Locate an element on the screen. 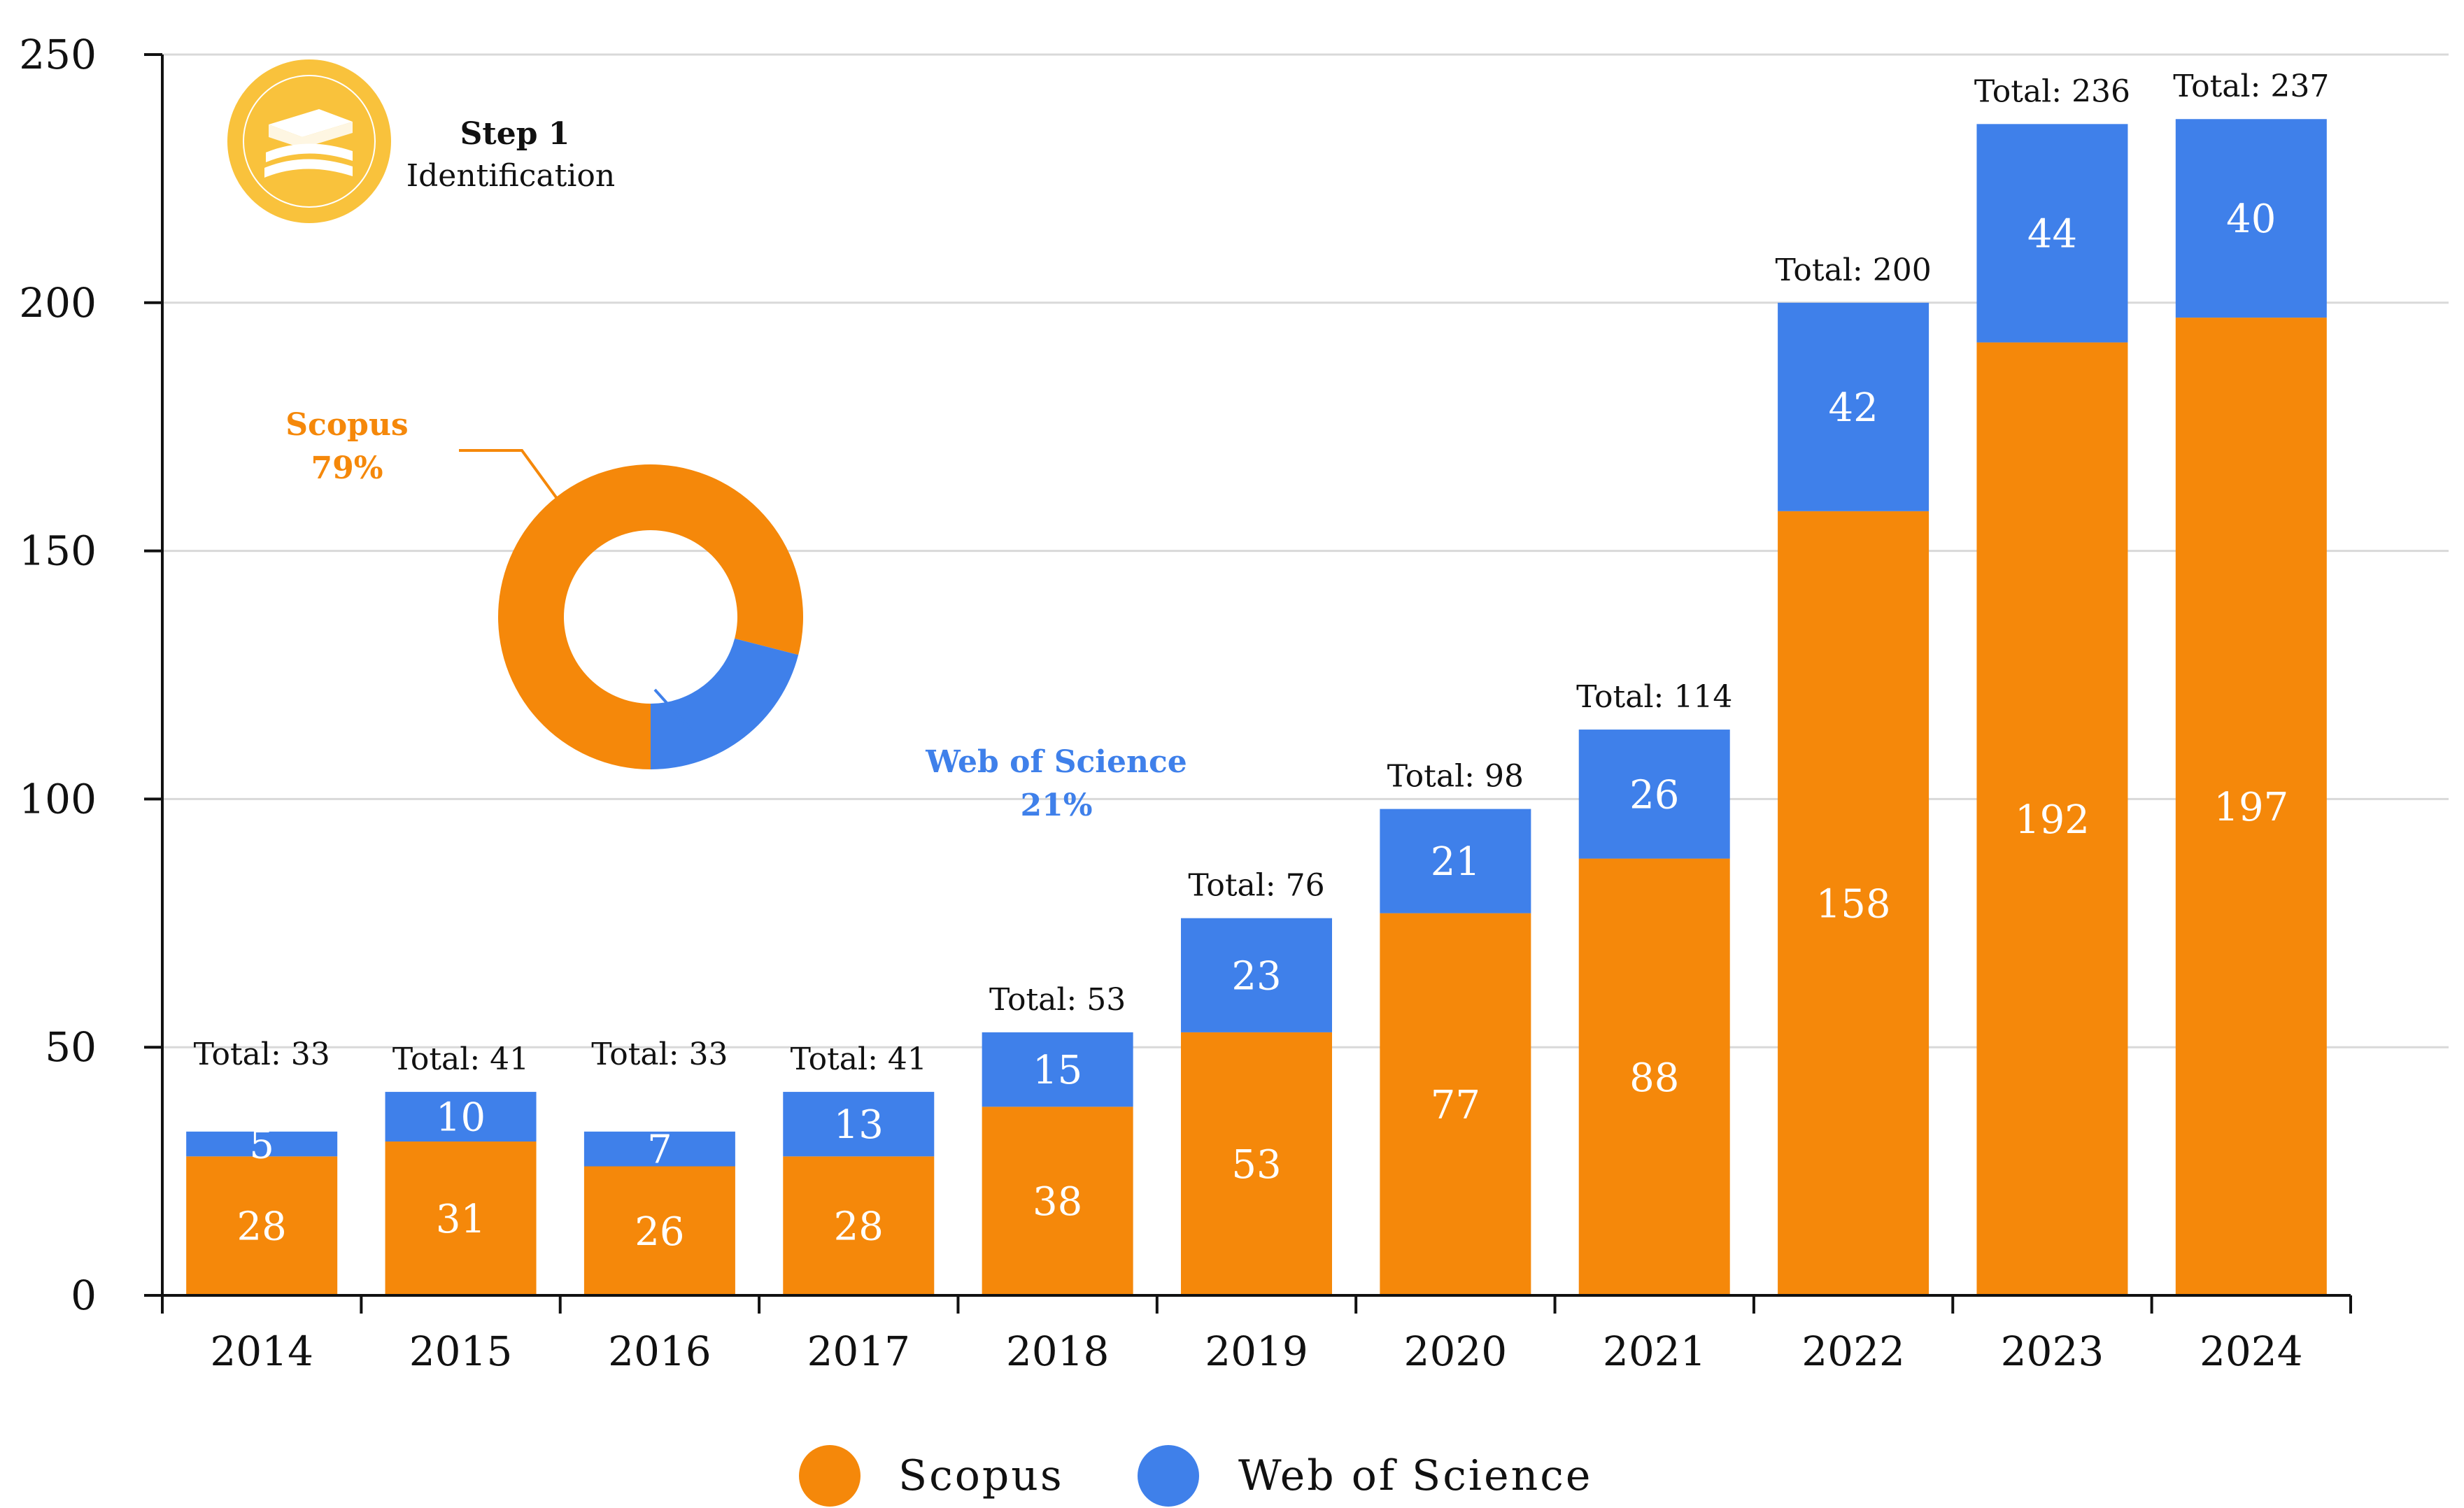  value-label-scopus-2017: 28 is located at coordinates (859, 1227).